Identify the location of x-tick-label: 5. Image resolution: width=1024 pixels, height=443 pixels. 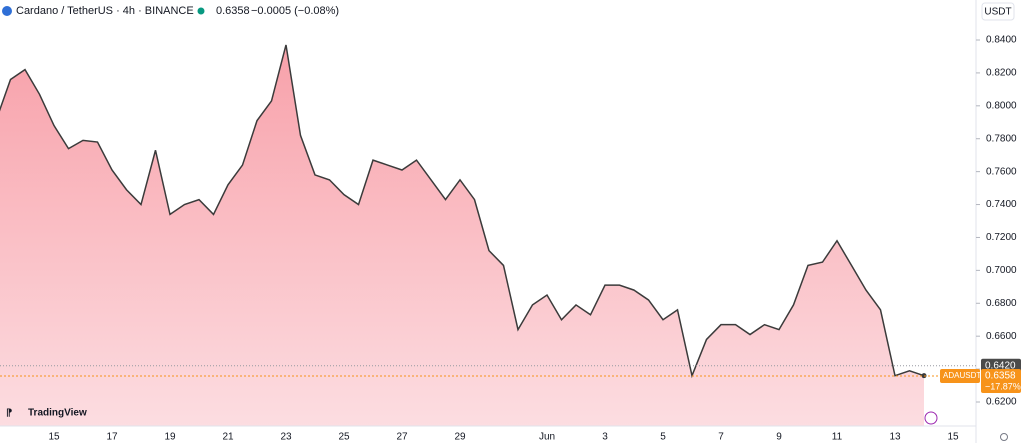
(663, 437).